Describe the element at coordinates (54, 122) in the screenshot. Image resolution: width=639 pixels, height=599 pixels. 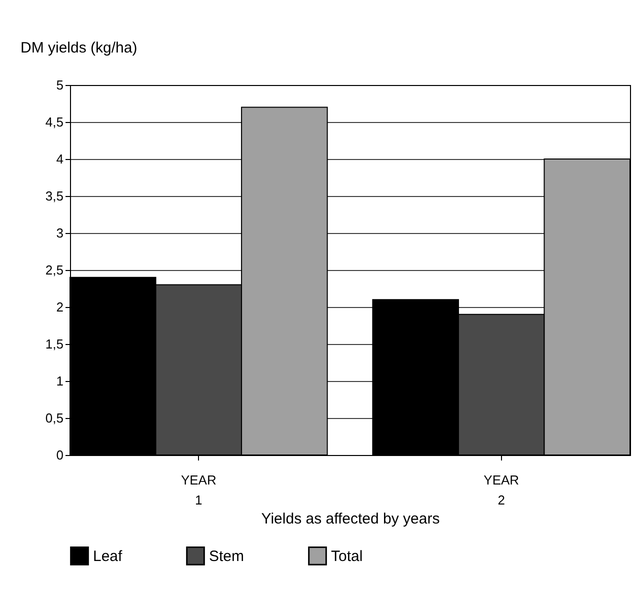
I see `y-tick-label: 4,5` at that location.